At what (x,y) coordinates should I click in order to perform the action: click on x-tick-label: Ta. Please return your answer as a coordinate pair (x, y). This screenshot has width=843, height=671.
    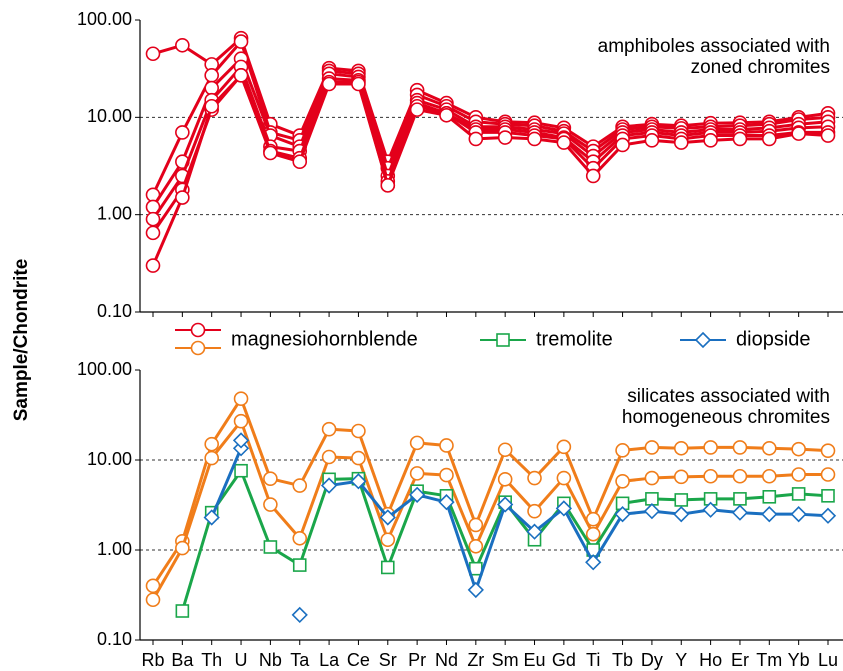
    Looking at the image, I should click on (300, 660).